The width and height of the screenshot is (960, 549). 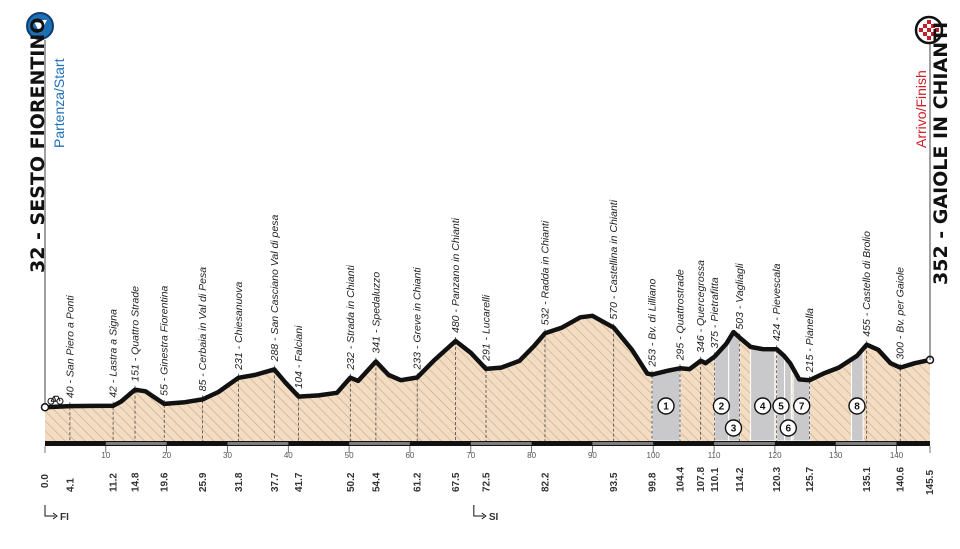 I want to click on waypoint-name: 346 - Quercegrossa, so click(x=701, y=306).